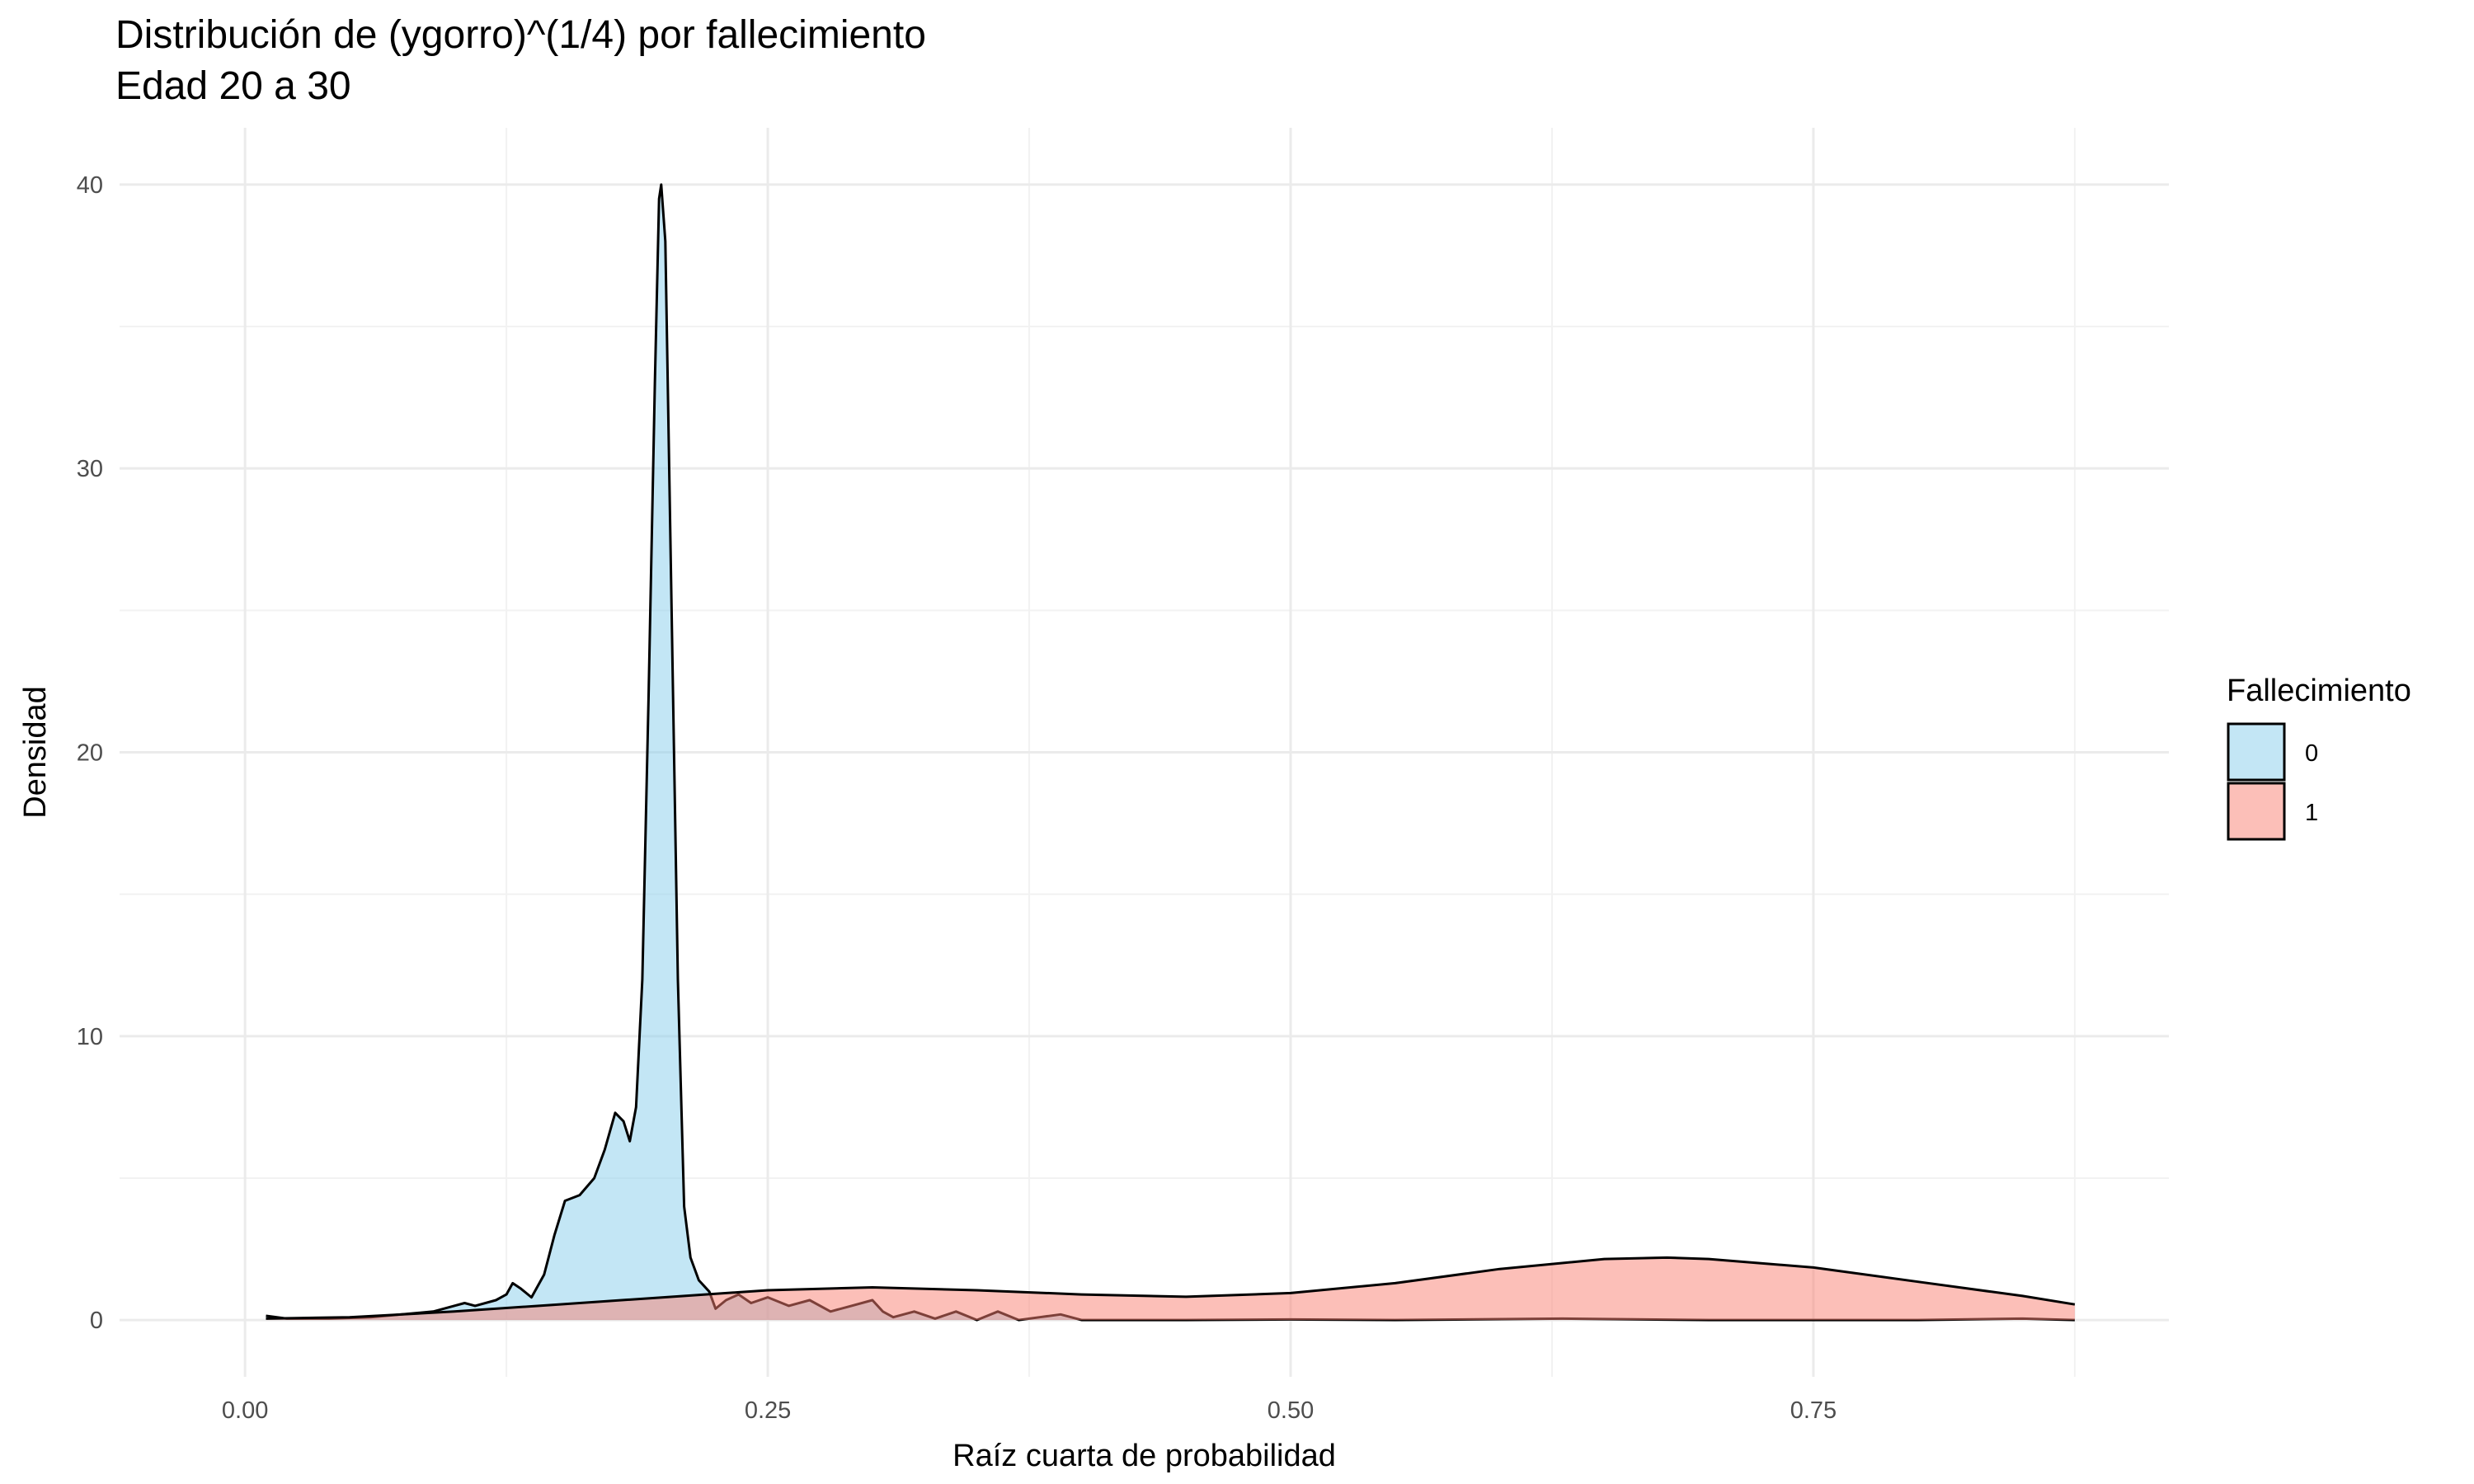  I want to click on chart-subtitle: Edad 20 a 30, so click(233, 86).